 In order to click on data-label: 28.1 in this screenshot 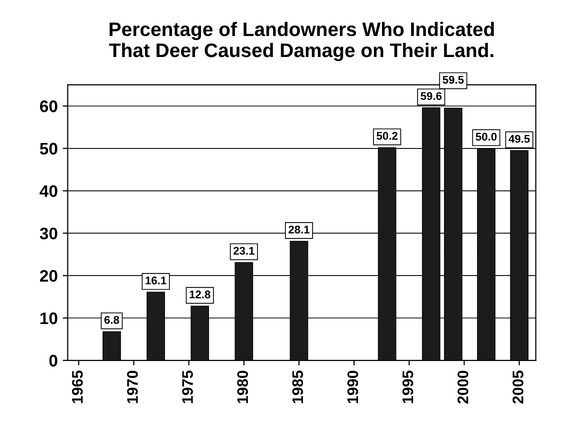, I will do `click(299, 230)`.